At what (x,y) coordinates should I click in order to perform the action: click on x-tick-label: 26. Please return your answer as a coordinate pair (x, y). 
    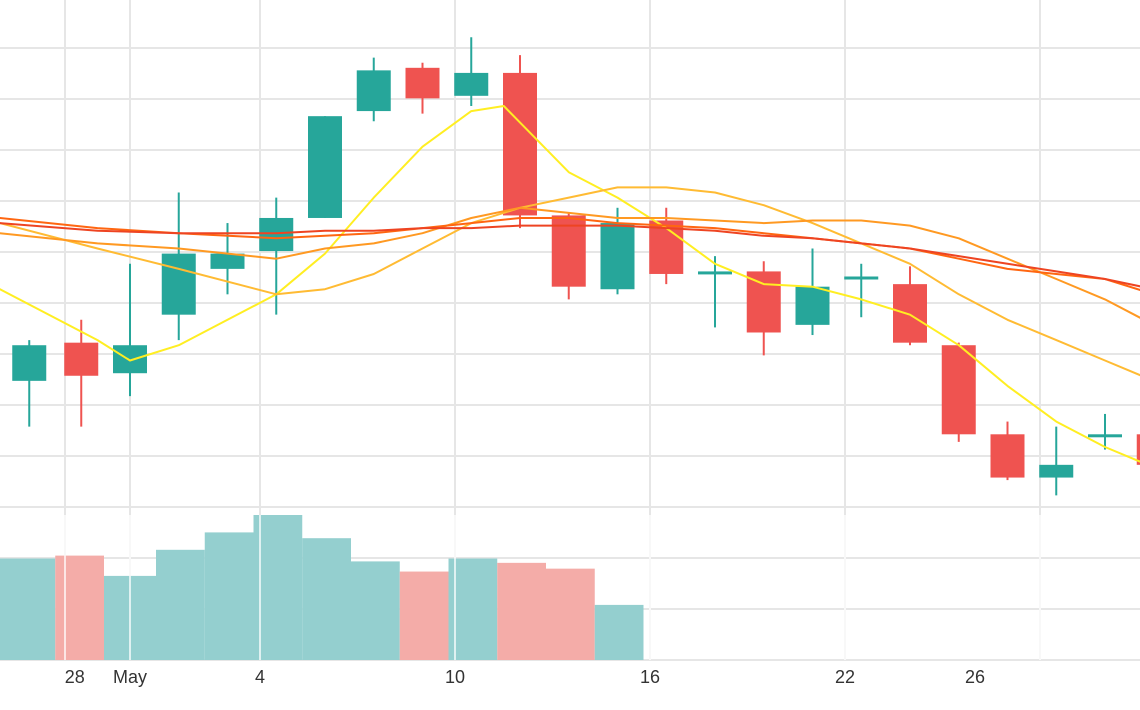
    Looking at the image, I should click on (975, 677).